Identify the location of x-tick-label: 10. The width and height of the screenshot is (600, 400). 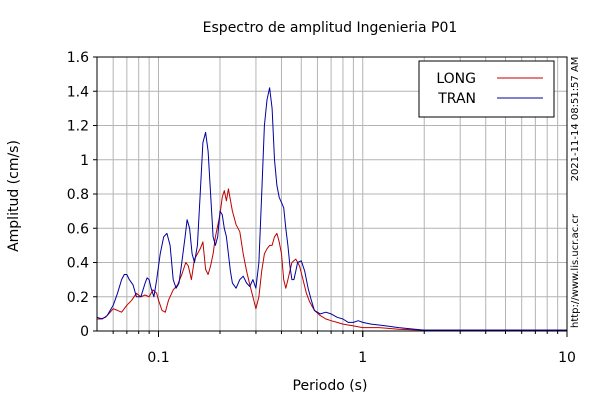
(567, 358).